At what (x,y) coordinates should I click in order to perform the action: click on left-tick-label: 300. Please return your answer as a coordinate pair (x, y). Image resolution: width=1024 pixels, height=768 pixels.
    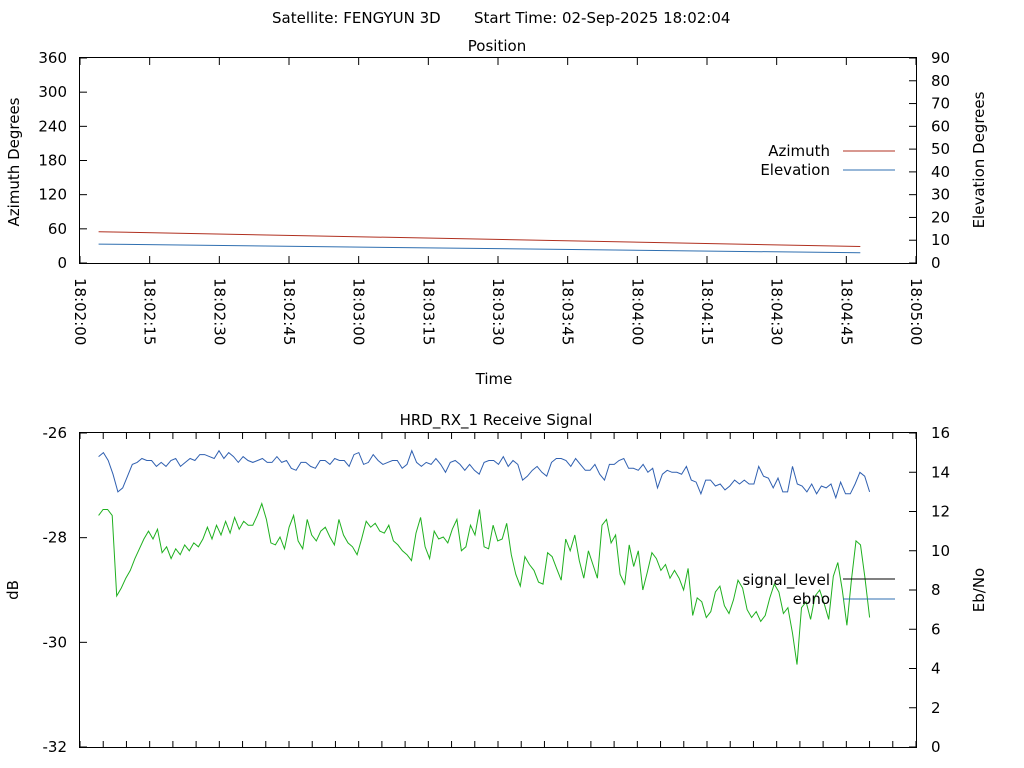
    Looking at the image, I should click on (52, 92).